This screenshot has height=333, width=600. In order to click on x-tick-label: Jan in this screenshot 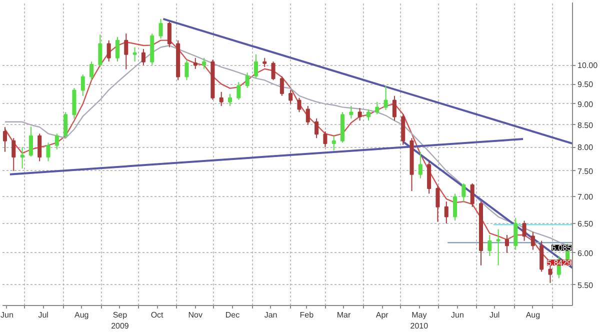, I will do `click(271, 315)`.